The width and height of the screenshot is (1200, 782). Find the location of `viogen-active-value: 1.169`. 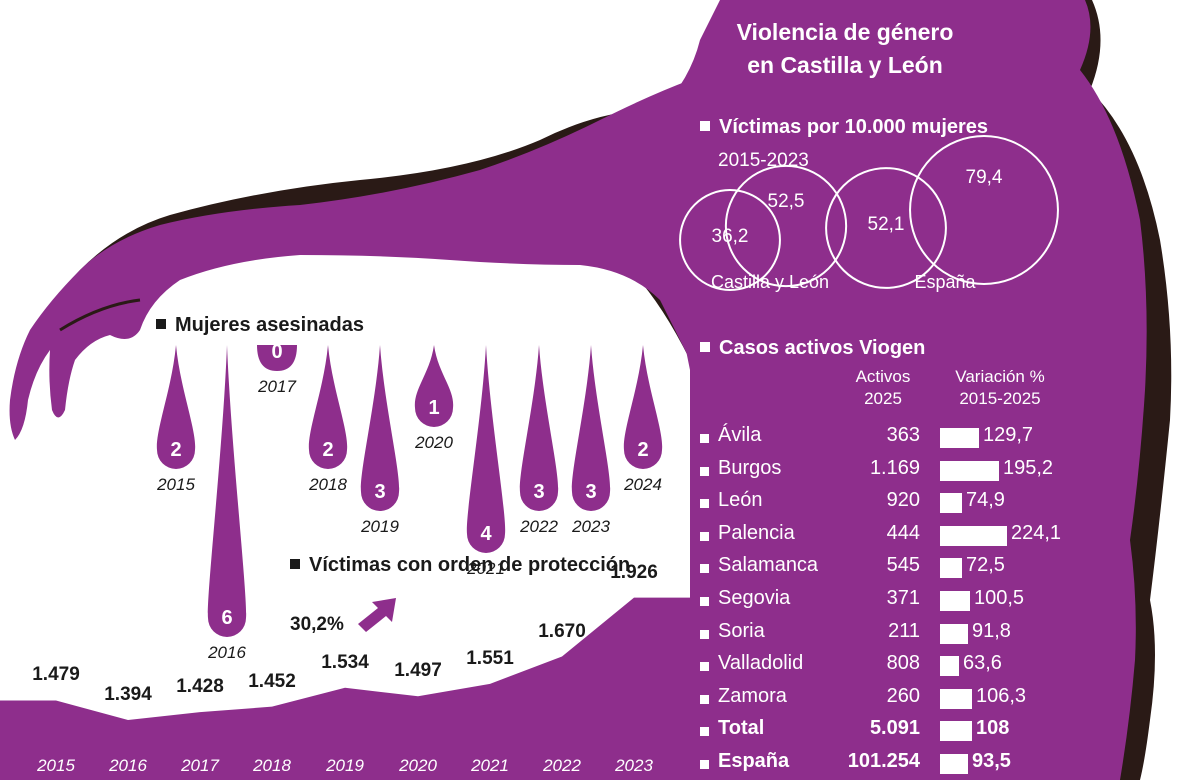

viogen-active-value: 1.169 is located at coordinates (894, 467).